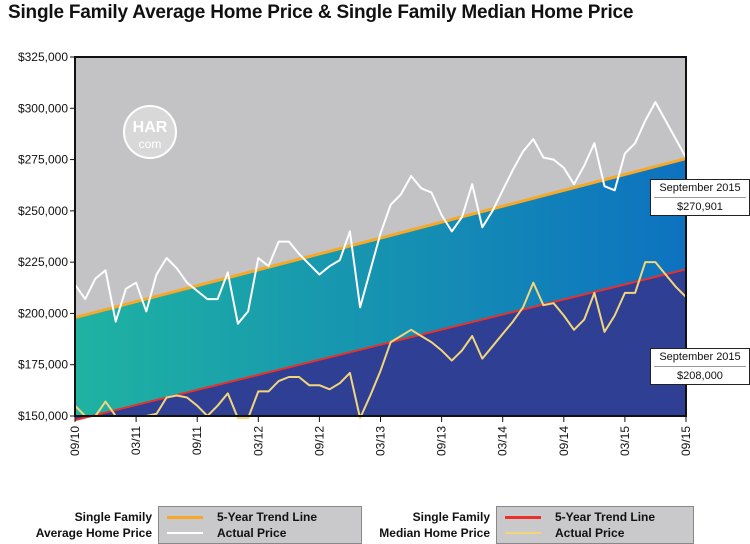 The image size is (750, 544). What do you see at coordinates (43, 365) in the screenshot?
I see `y-tick-label: $175,000` at bounding box center [43, 365].